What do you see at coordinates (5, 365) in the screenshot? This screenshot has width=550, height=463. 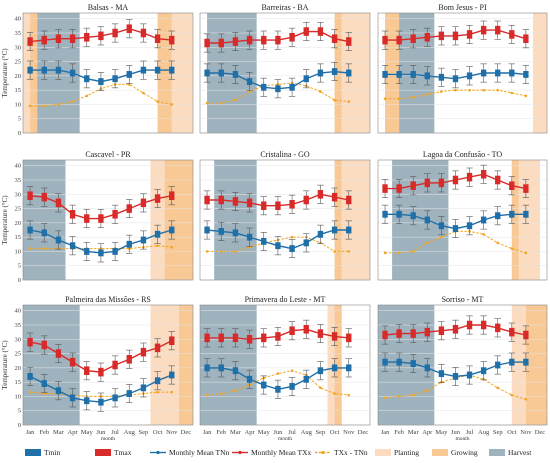 I see `y-axis-label: Temperature (°C)` at bounding box center [5, 365].